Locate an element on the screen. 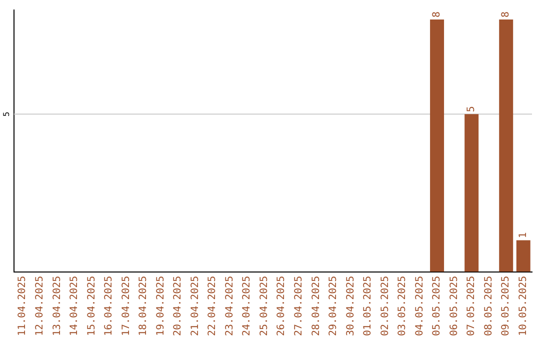  x-tick-label: 30.04.2025 is located at coordinates (350, 306).